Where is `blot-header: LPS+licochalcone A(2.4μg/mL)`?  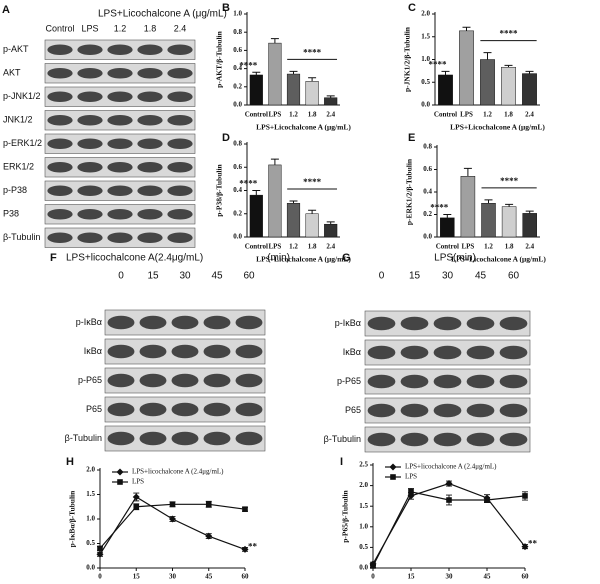 blot-header: LPS+licochalcone A(2.4μg/mL) is located at coordinates (134, 258).